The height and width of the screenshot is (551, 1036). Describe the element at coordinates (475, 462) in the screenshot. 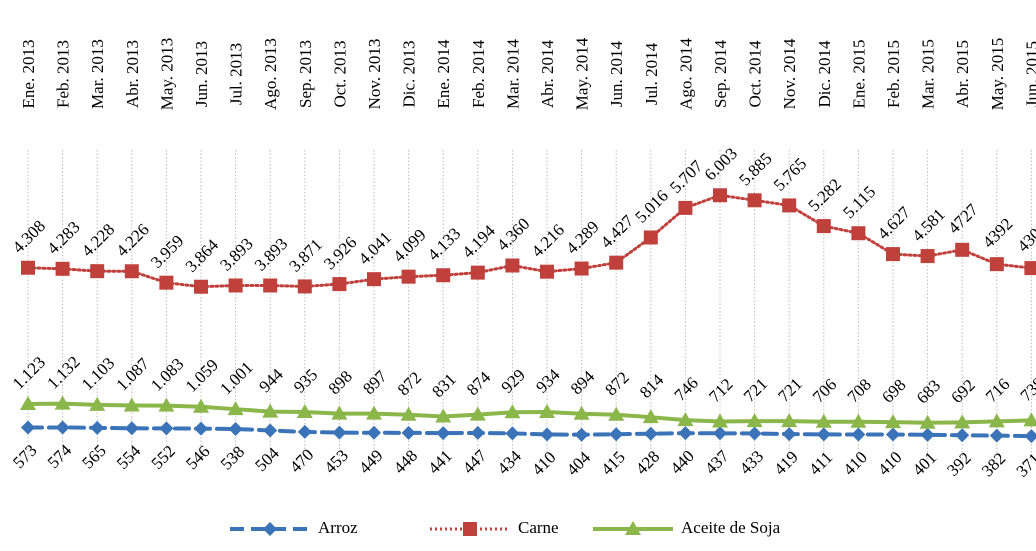

I see `data-label-arroz: 447` at that location.